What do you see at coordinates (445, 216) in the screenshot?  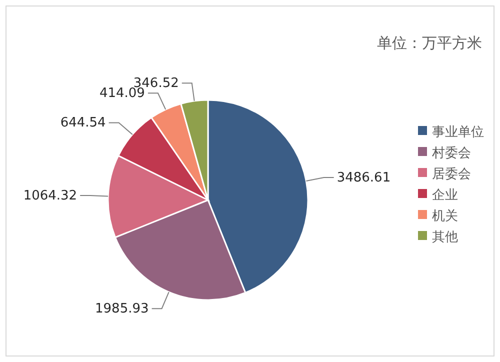 I see `legend-label: 机关` at bounding box center [445, 216].